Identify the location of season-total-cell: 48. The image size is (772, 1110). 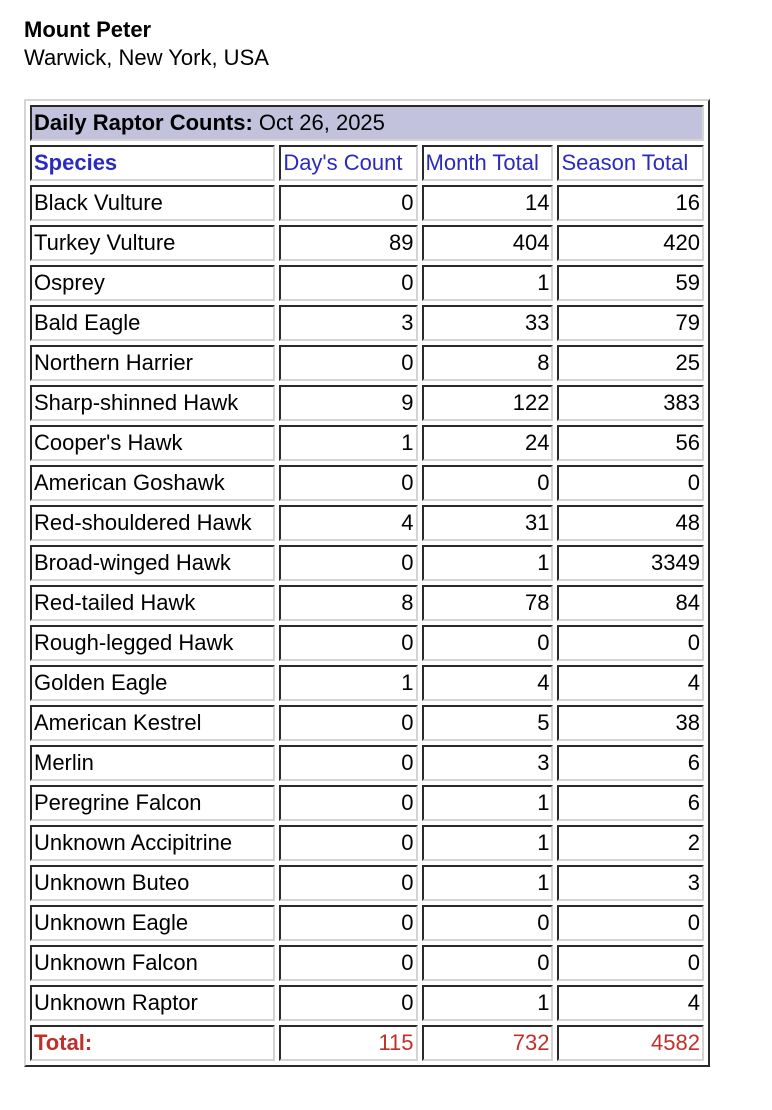
(630, 523).